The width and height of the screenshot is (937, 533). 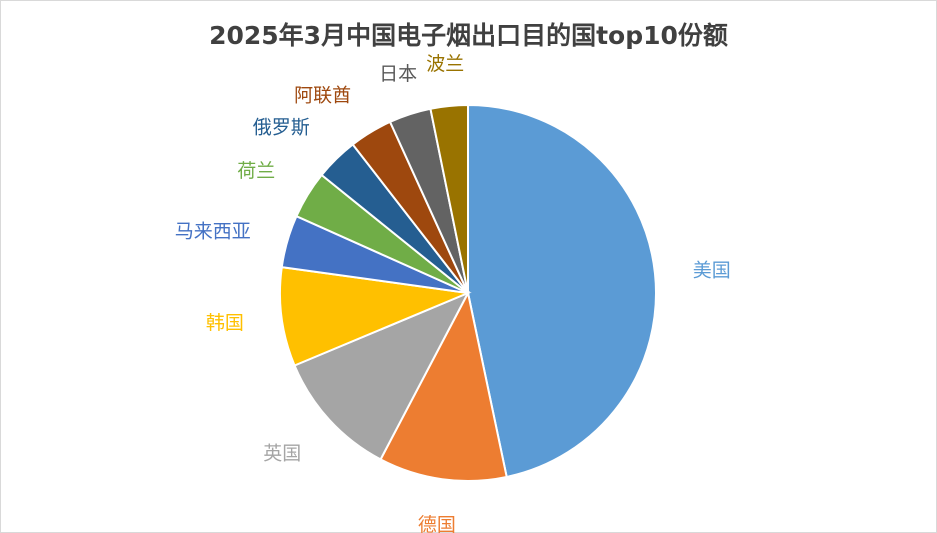 I want to click on slice-label-6: 荷兰, so click(x=256, y=171).